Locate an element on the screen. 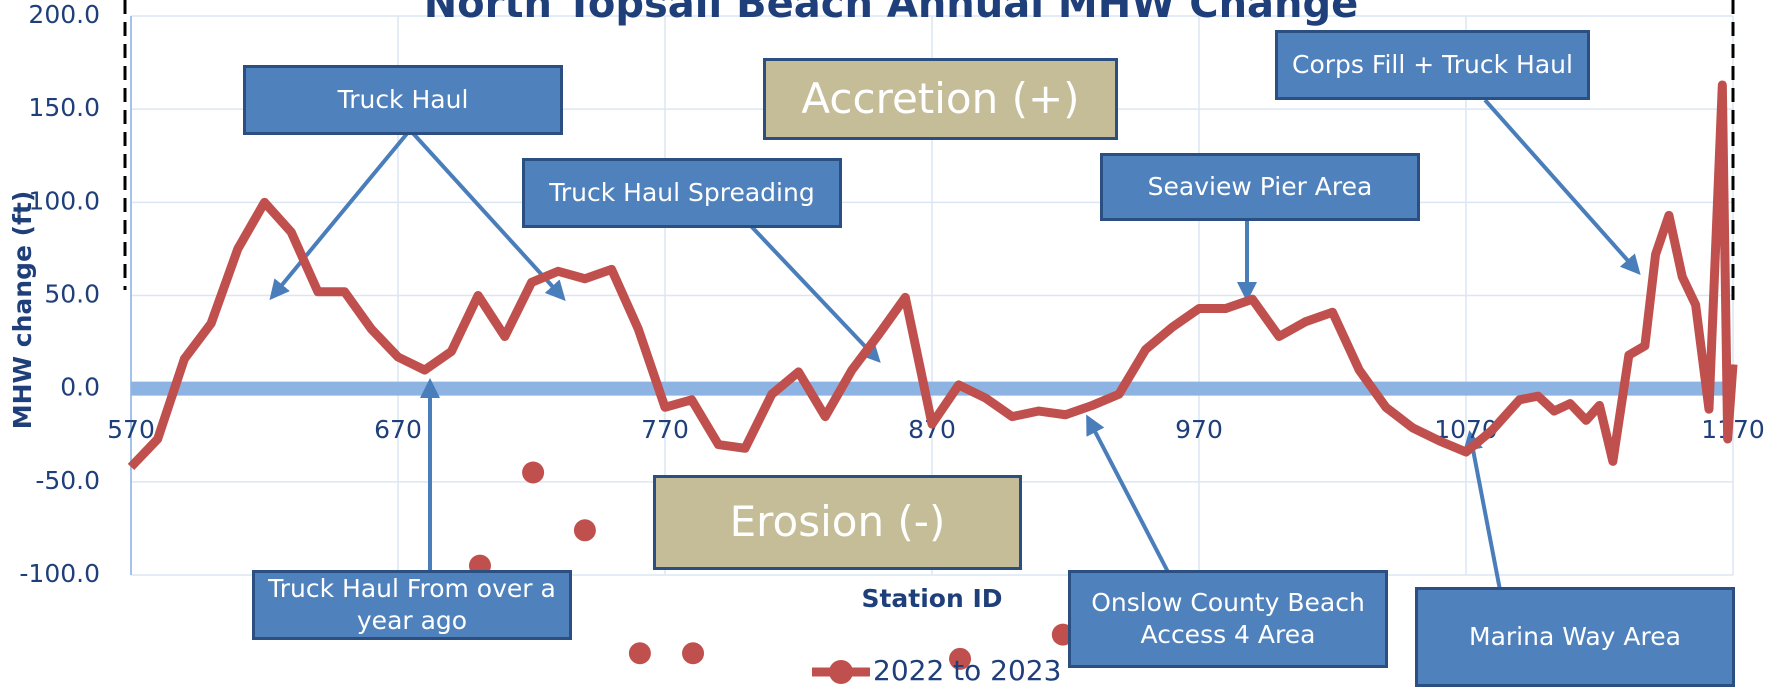 The height and width of the screenshot is (687, 1783). x-tick-label: 570 is located at coordinates (131, 429).